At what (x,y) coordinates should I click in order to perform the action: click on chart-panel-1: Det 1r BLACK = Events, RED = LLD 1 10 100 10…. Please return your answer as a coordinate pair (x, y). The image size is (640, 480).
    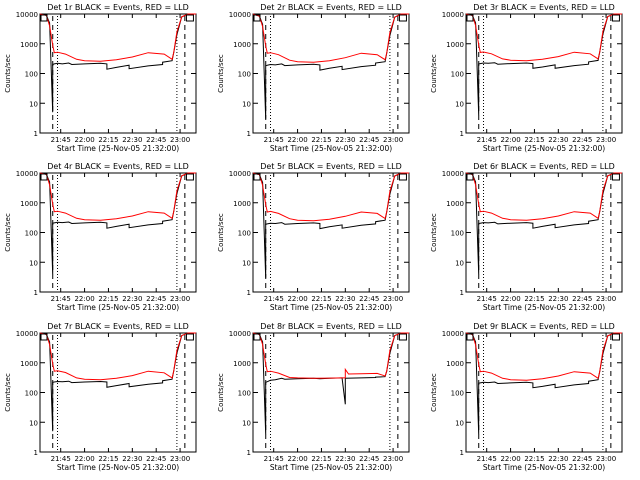
    Looking at the image, I should click on (100, 78).